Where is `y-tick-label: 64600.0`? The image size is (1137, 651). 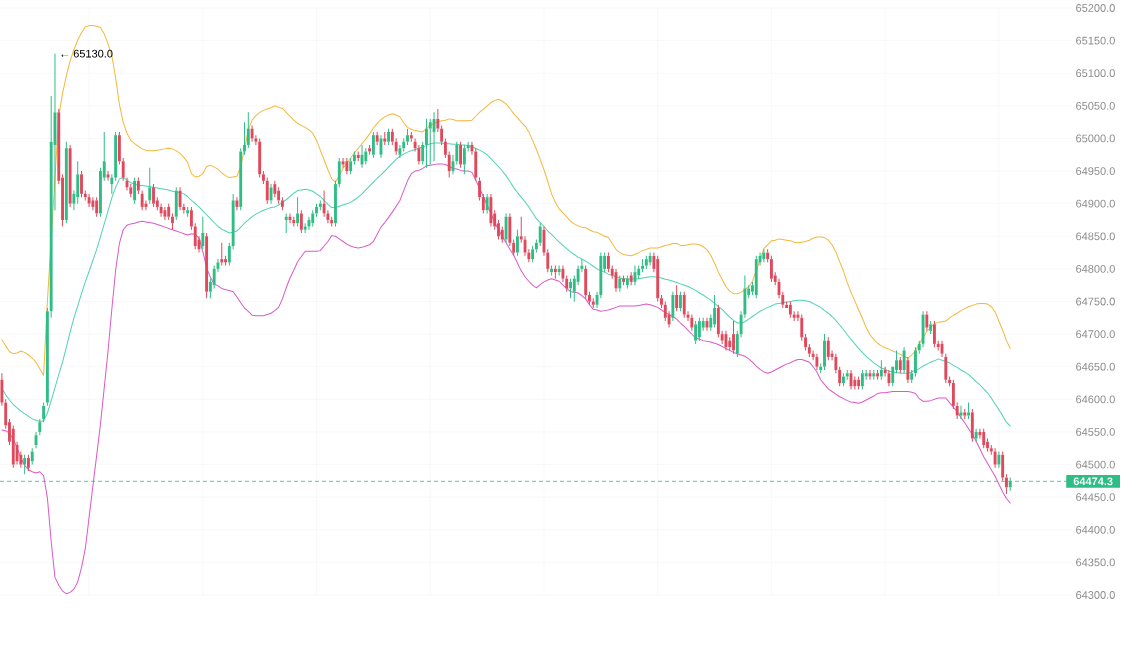 y-tick-label: 64600.0 is located at coordinates (1095, 399).